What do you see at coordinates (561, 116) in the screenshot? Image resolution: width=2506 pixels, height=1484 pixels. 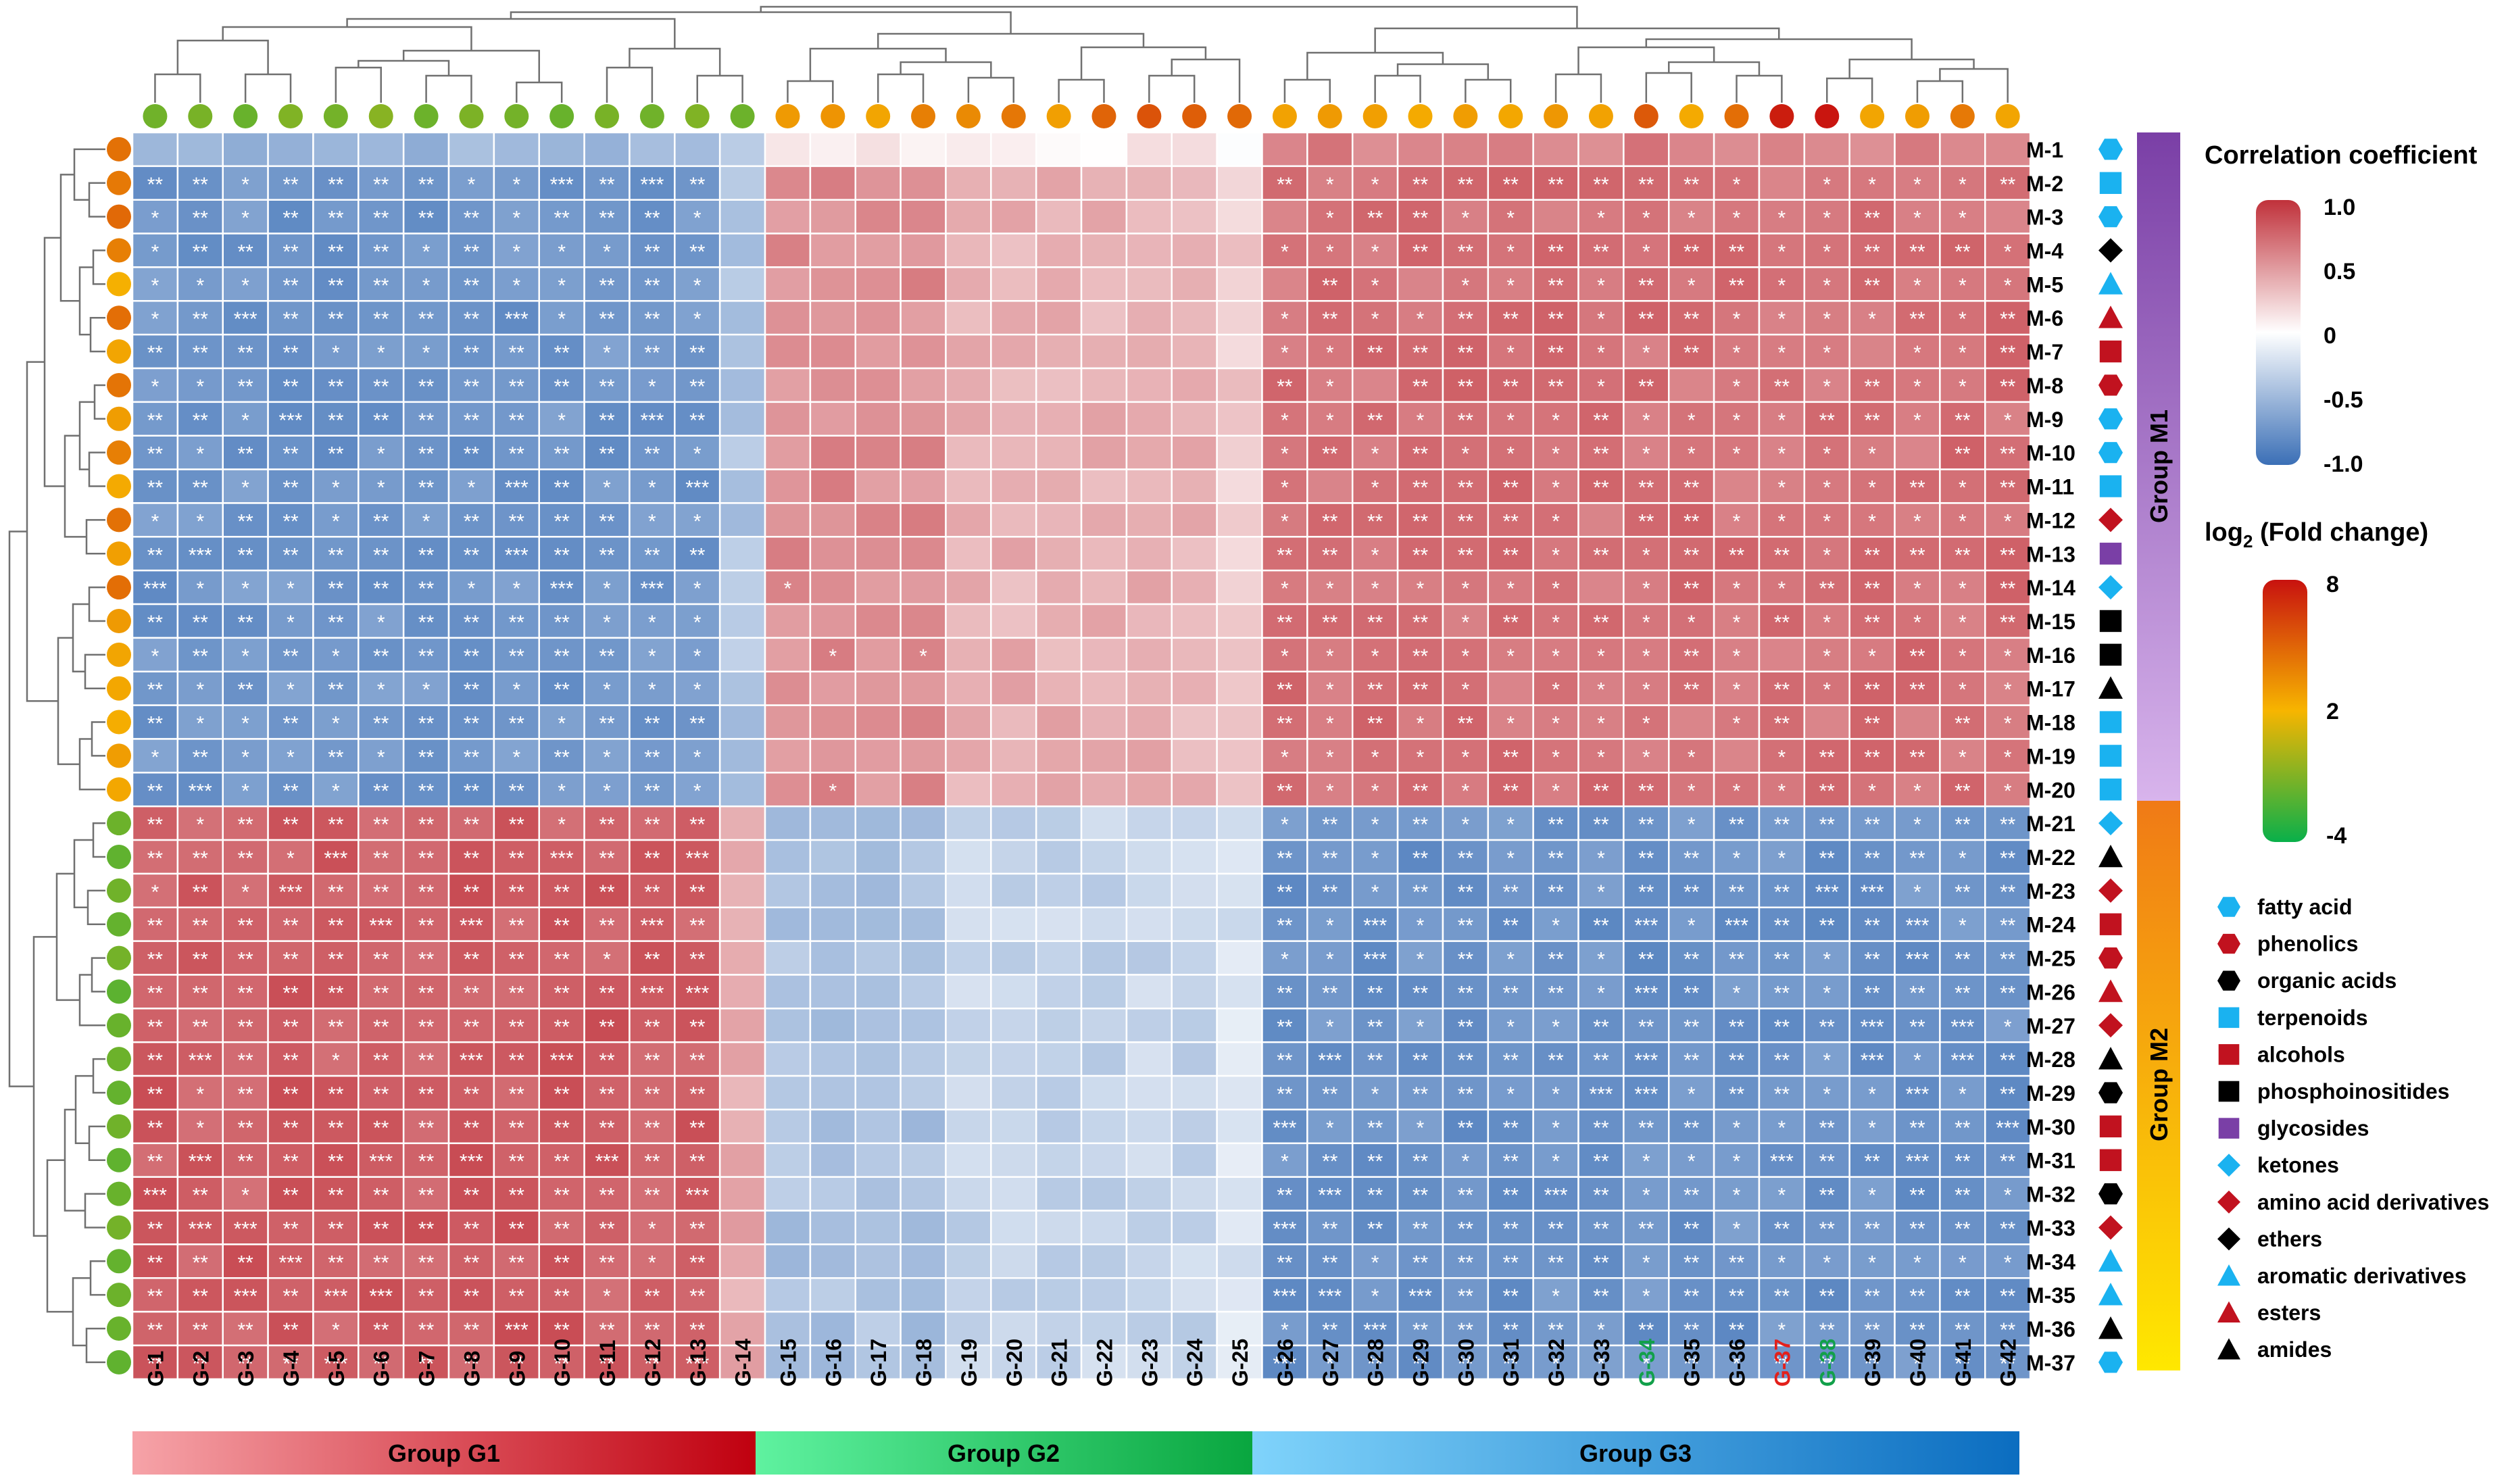 I see `gene-fold-change-dot` at bounding box center [561, 116].